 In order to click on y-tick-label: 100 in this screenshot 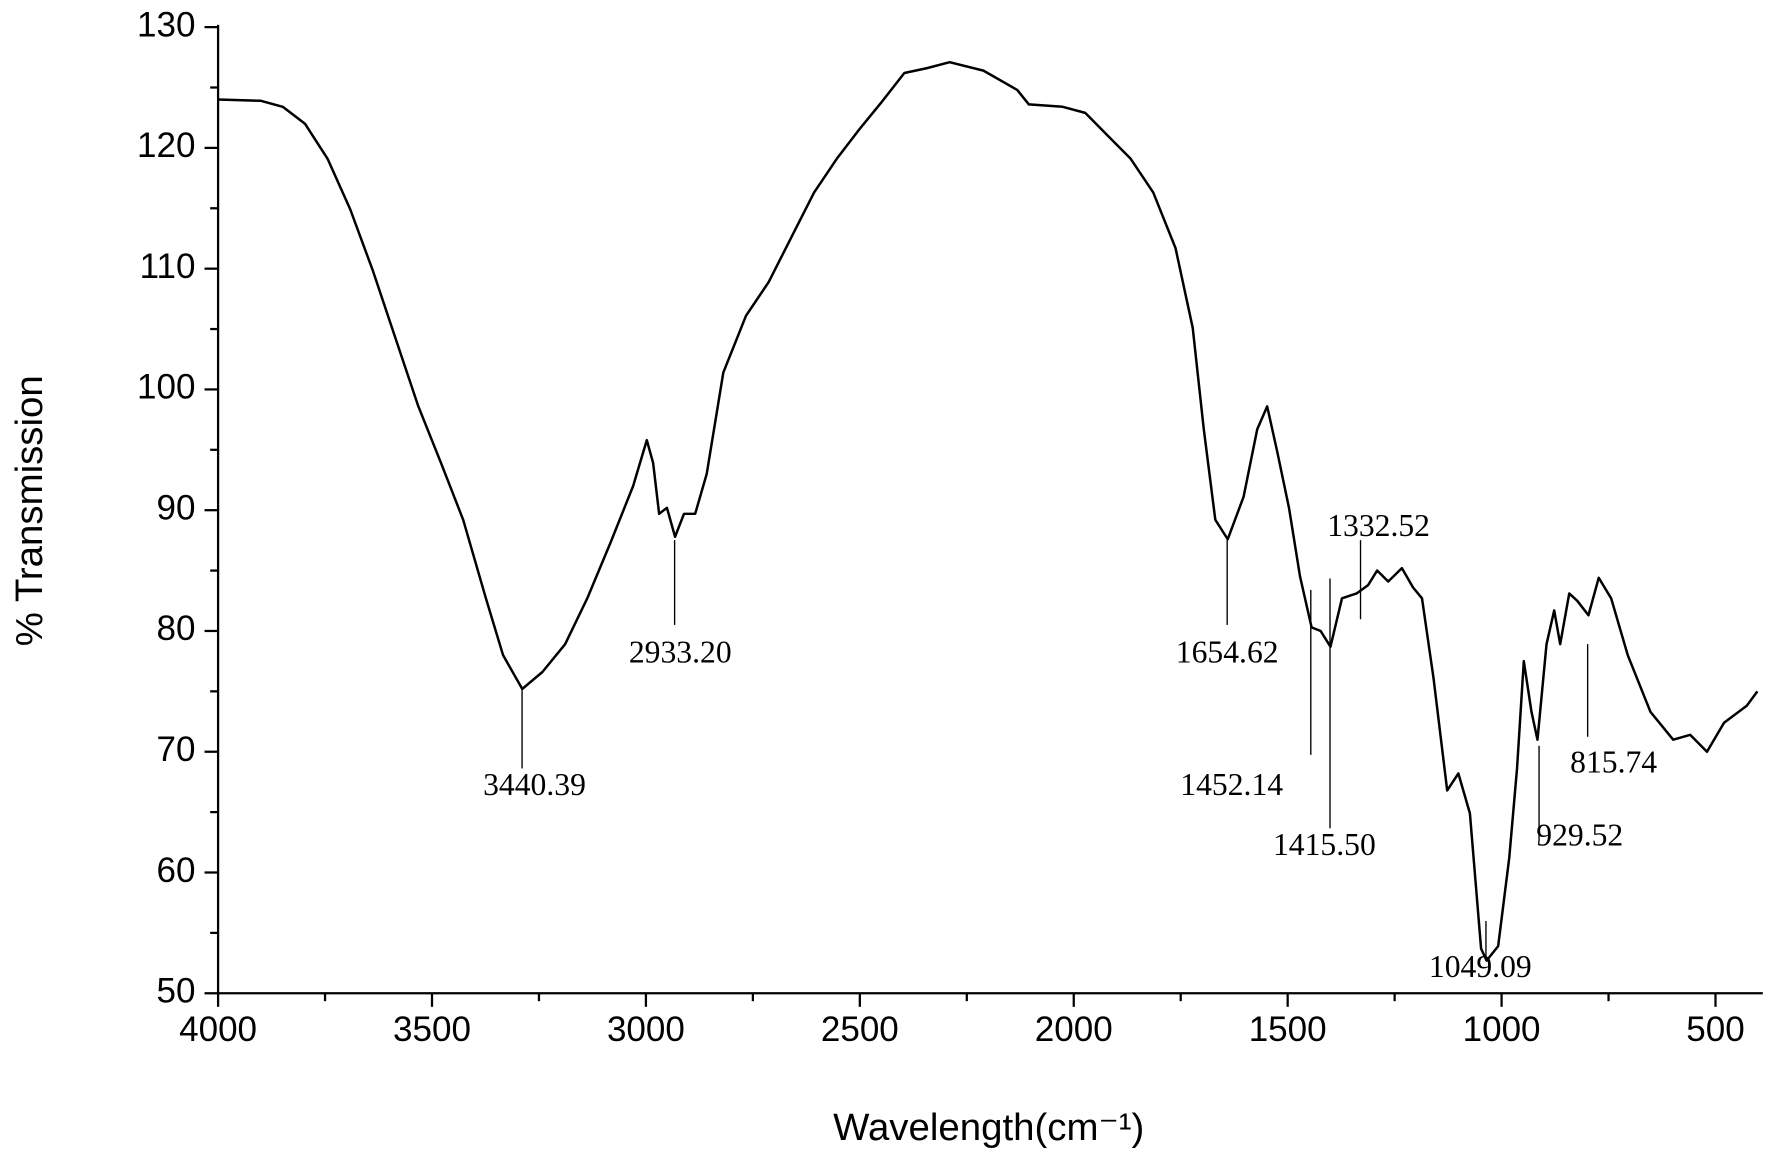, I will do `click(166, 387)`.